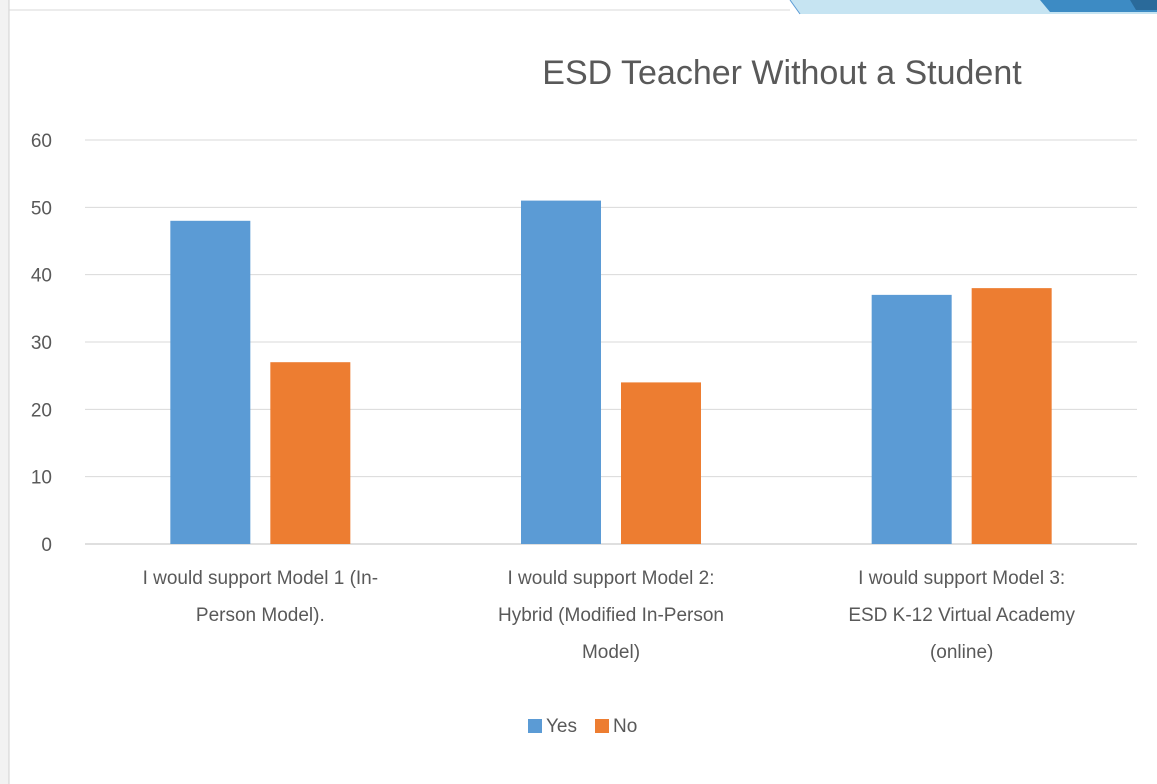 The width and height of the screenshot is (1157, 784). I want to click on x-category-label-line: I would support Model 3:, so click(961, 578).